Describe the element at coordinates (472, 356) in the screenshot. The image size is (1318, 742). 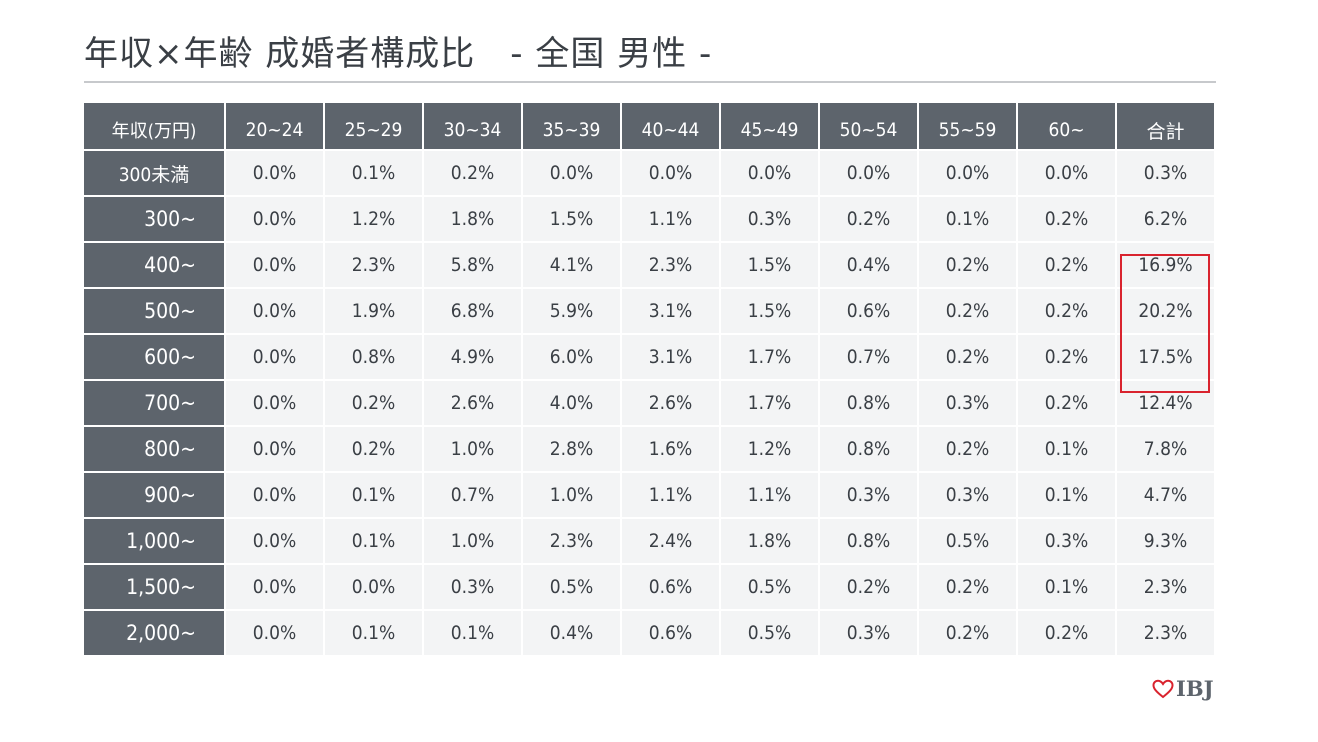
I see `table-cell: 4.9%` at that location.